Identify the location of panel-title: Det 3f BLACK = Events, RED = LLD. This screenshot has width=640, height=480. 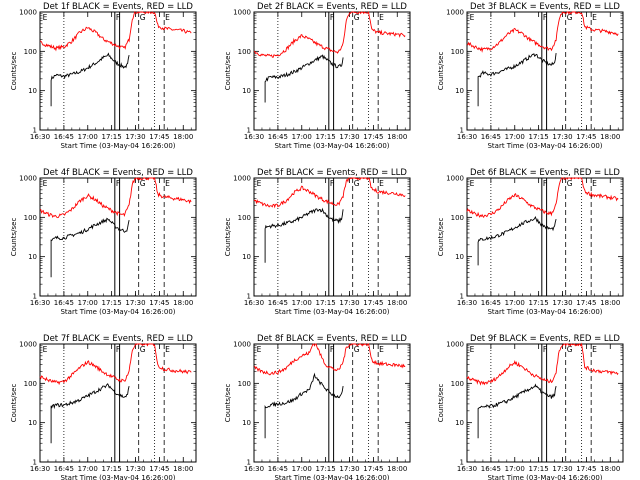
(545, 7).